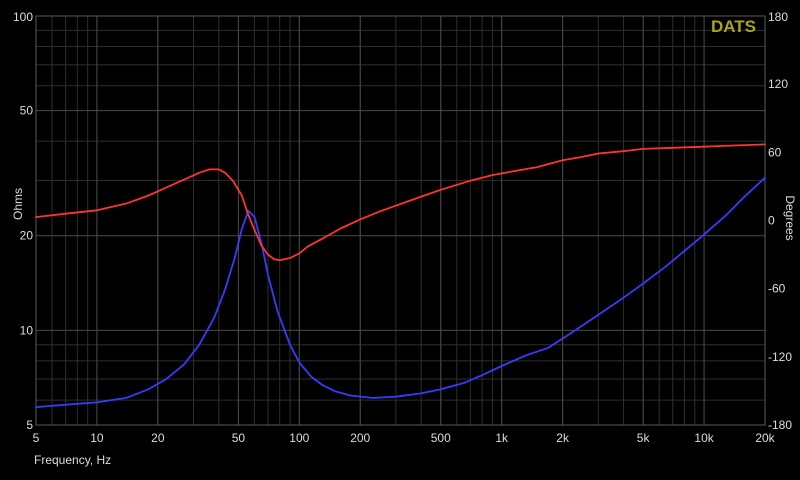 Image resolution: width=800 pixels, height=480 pixels. What do you see at coordinates (644, 438) in the screenshot?
I see `x-tick-label: 5k` at bounding box center [644, 438].